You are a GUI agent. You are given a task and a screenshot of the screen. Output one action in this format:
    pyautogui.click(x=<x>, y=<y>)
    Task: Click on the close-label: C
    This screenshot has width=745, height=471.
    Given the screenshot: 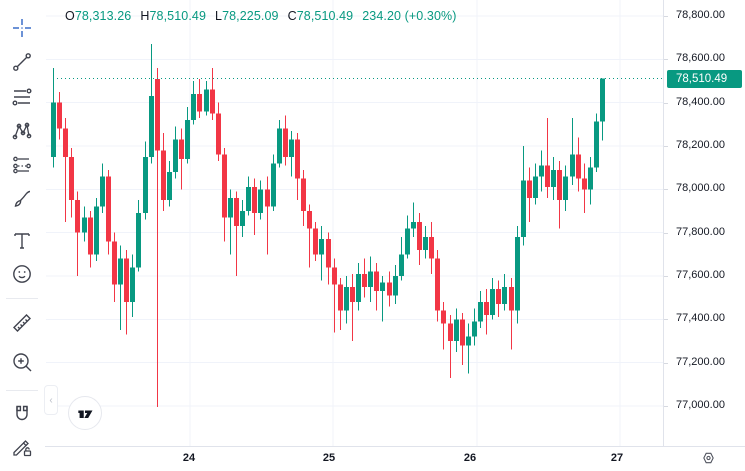 What is the action you would take?
    pyautogui.click(x=292, y=16)
    